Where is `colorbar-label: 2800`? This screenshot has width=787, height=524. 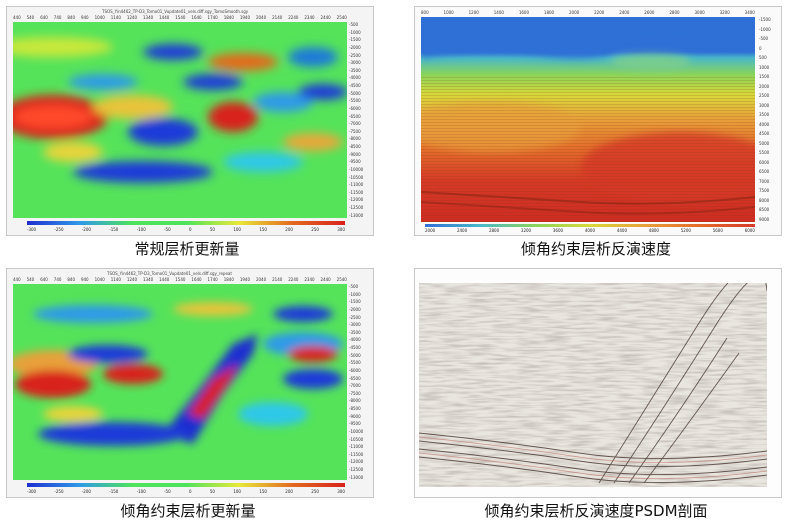
colorbar-label: 2800 is located at coordinates (494, 230).